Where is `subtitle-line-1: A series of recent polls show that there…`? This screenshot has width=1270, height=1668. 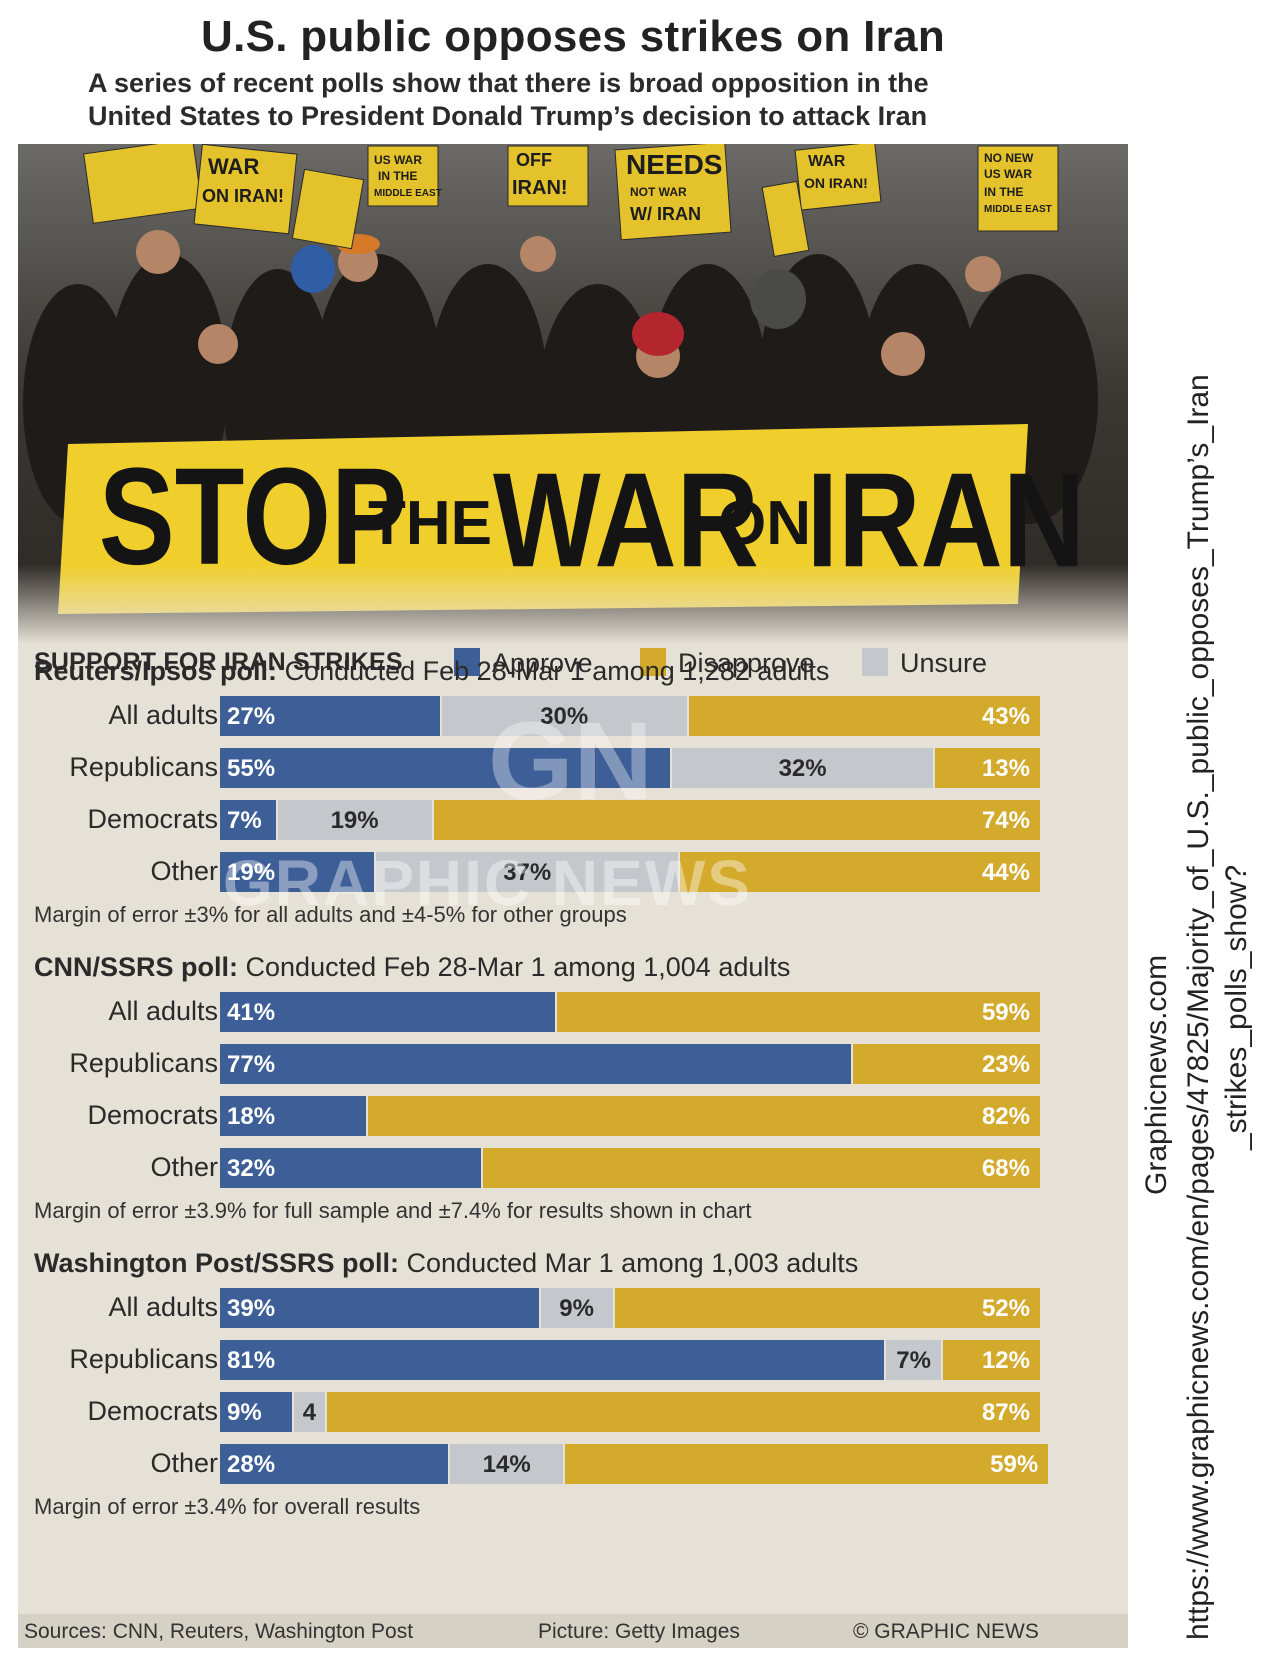
subtitle-line-1: A series of recent polls show that there… is located at coordinates (508, 83).